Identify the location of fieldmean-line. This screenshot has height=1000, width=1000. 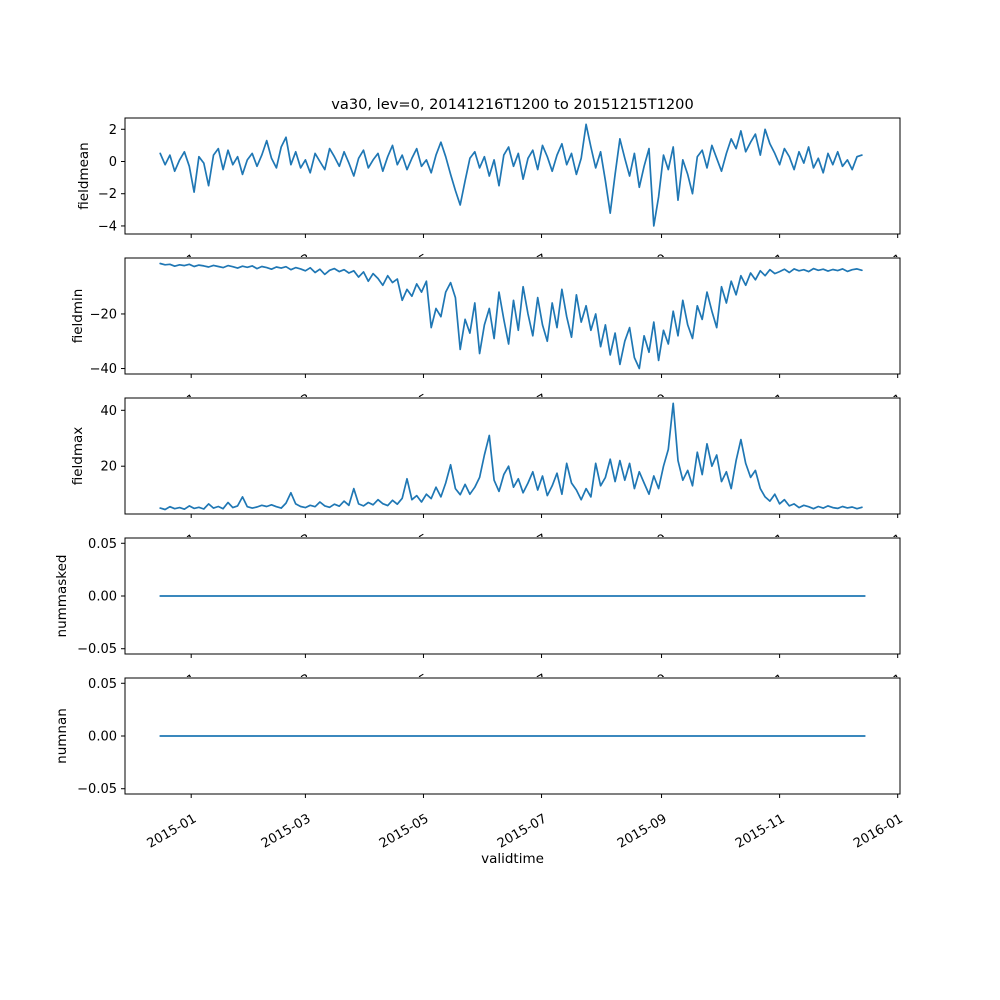
(511, 175).